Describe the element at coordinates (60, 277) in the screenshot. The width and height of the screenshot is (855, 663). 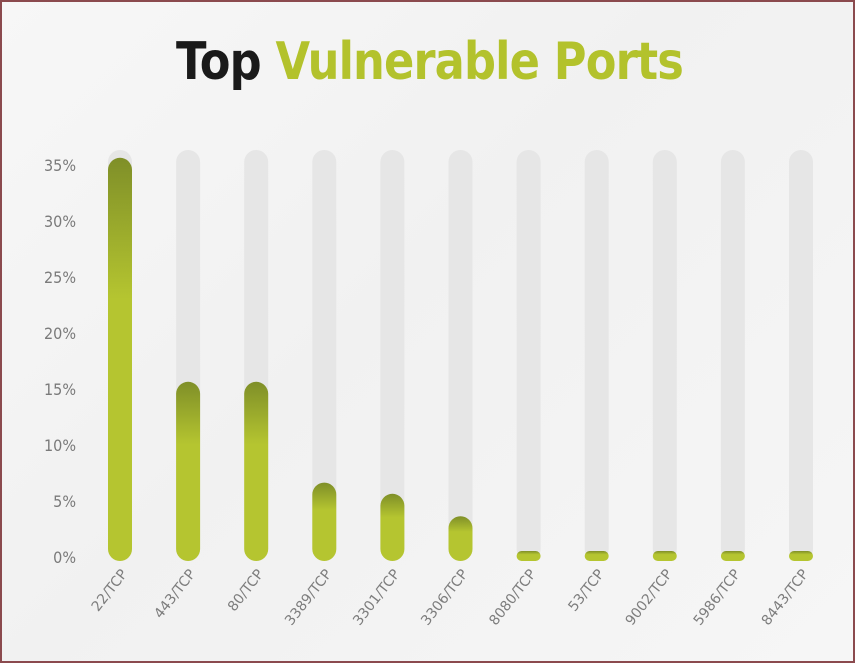
I see `y-tick-label: 25%` at that location.